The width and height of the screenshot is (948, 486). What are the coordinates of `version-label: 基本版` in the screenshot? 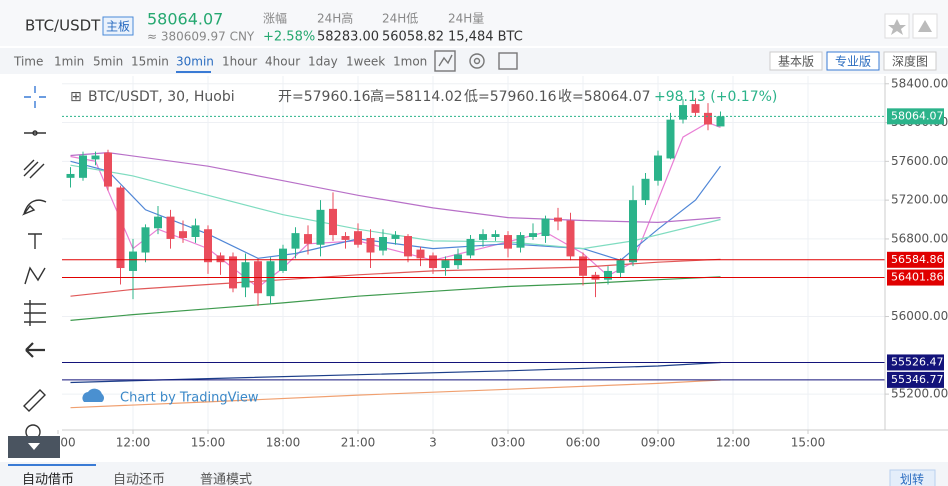 It's located at (796, 62).